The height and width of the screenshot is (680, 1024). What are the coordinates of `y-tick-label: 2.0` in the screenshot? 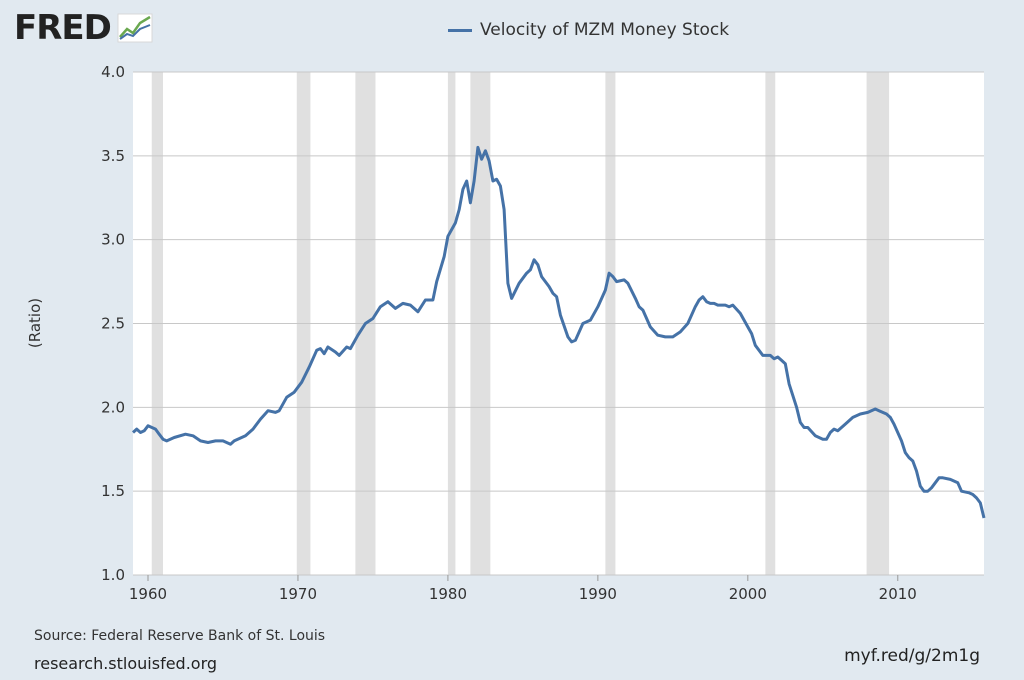 It's located at (113, 407).